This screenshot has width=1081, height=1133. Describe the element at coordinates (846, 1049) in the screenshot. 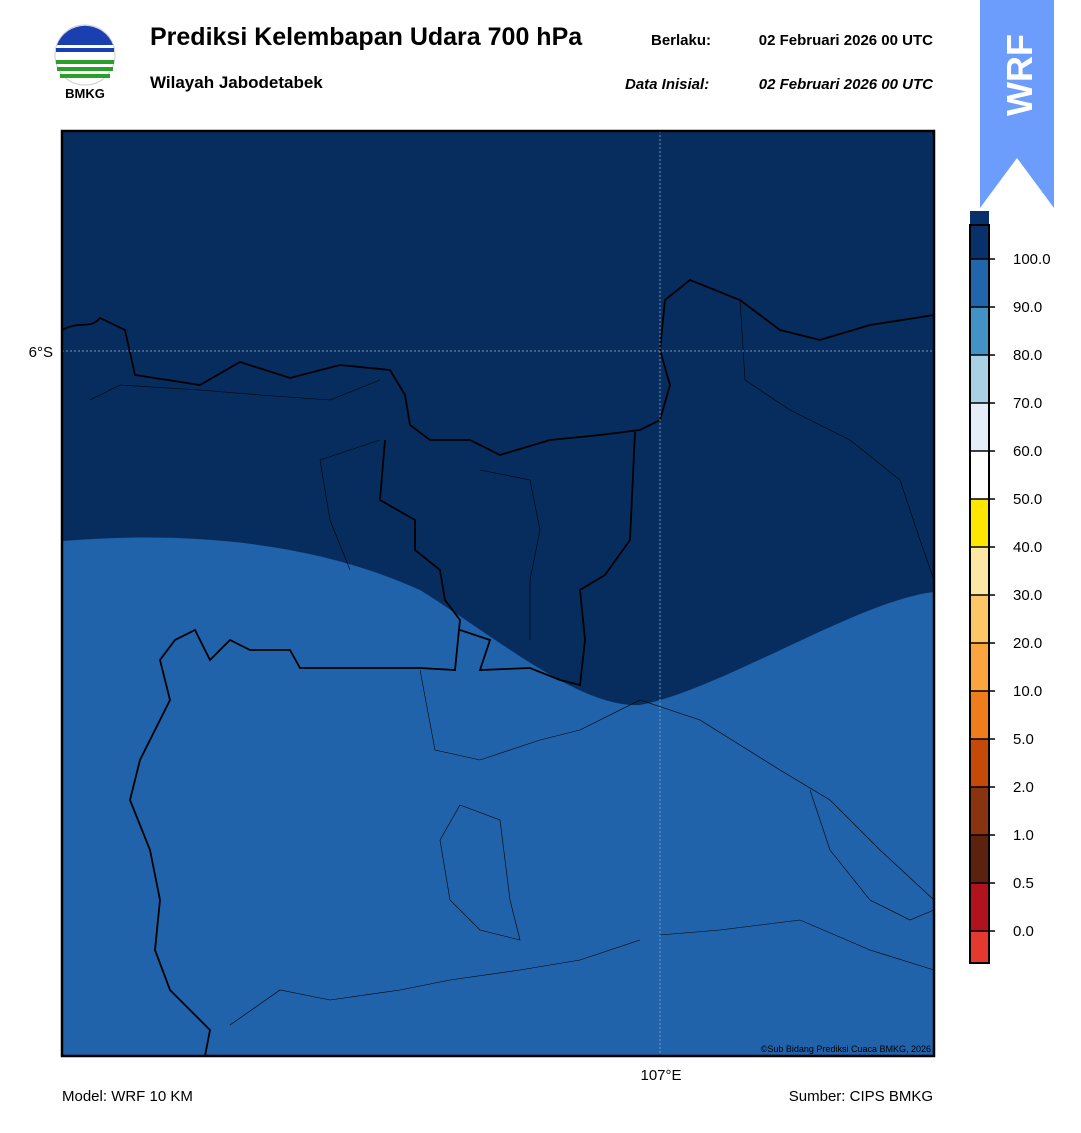

I see `copyright: ©Sub Bidang Prediksi Cuaca BMKG, 2026` at that location.